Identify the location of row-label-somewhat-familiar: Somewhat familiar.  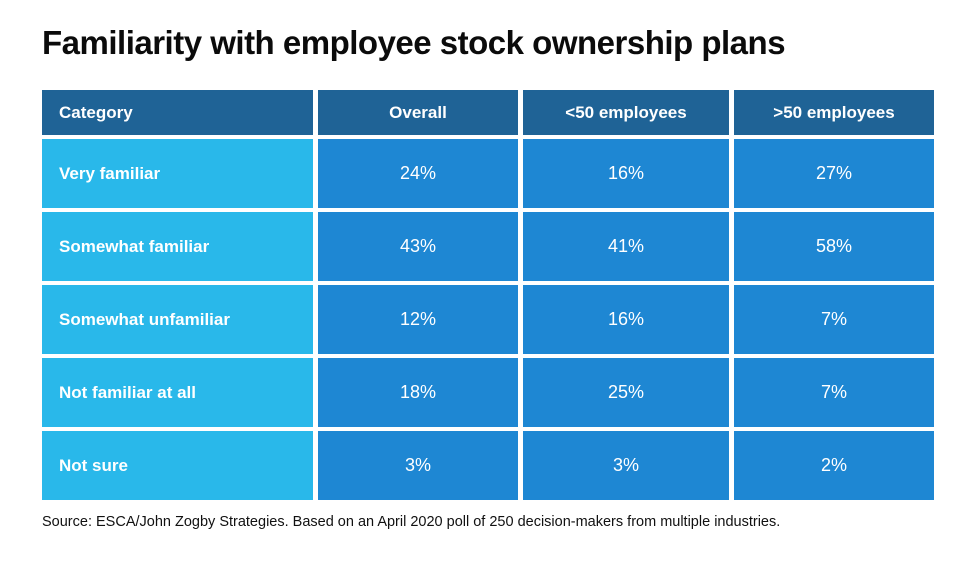
(177, 246).